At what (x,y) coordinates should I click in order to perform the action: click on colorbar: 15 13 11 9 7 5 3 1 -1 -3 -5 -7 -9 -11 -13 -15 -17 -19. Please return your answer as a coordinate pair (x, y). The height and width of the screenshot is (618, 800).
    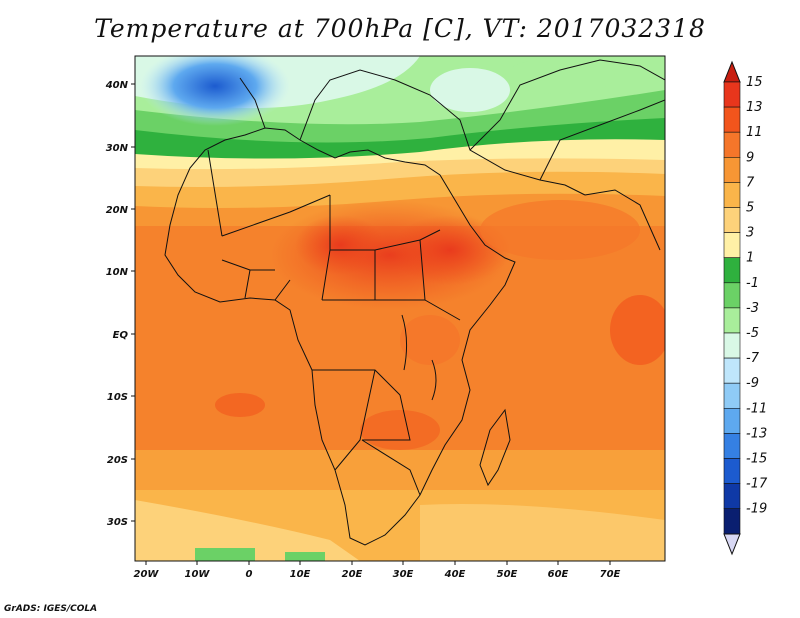
    Looking at the image, I should click on (745, 308).